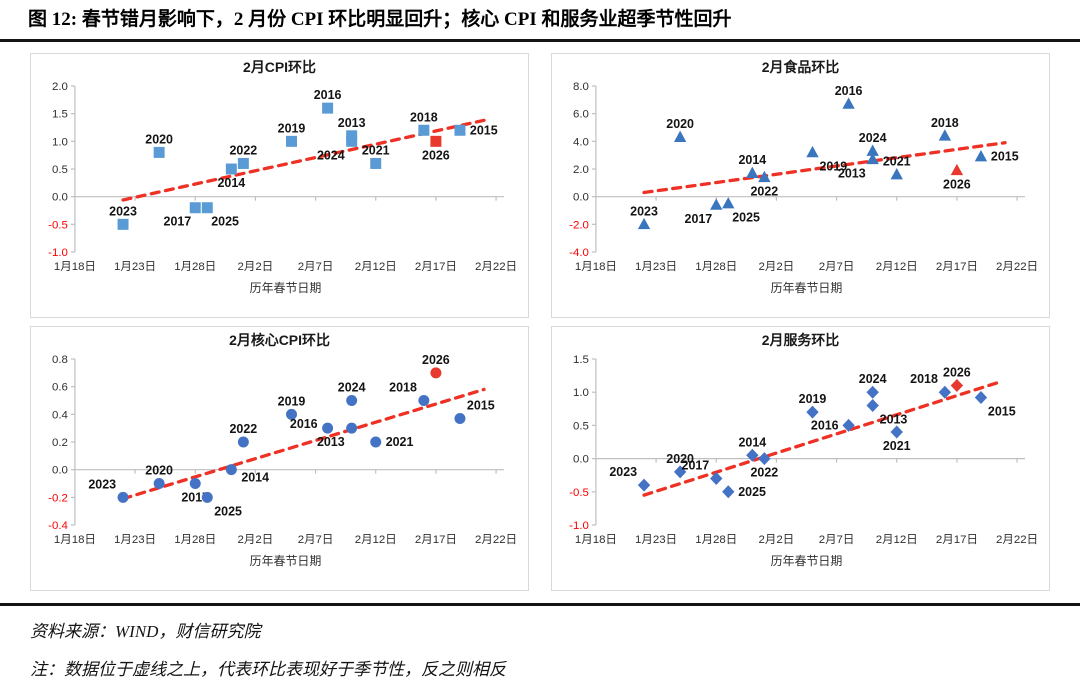  What do you see at coordinates (279, 340) in the screenshot?
I see `chart-title: 2月核心CPI环比` at bounding box center [279, 340].